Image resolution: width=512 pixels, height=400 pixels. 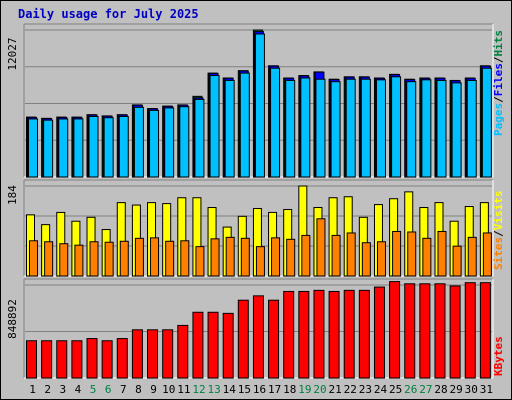 I want to click on x-axis-day-label: 4, so click(x=78, y=389).